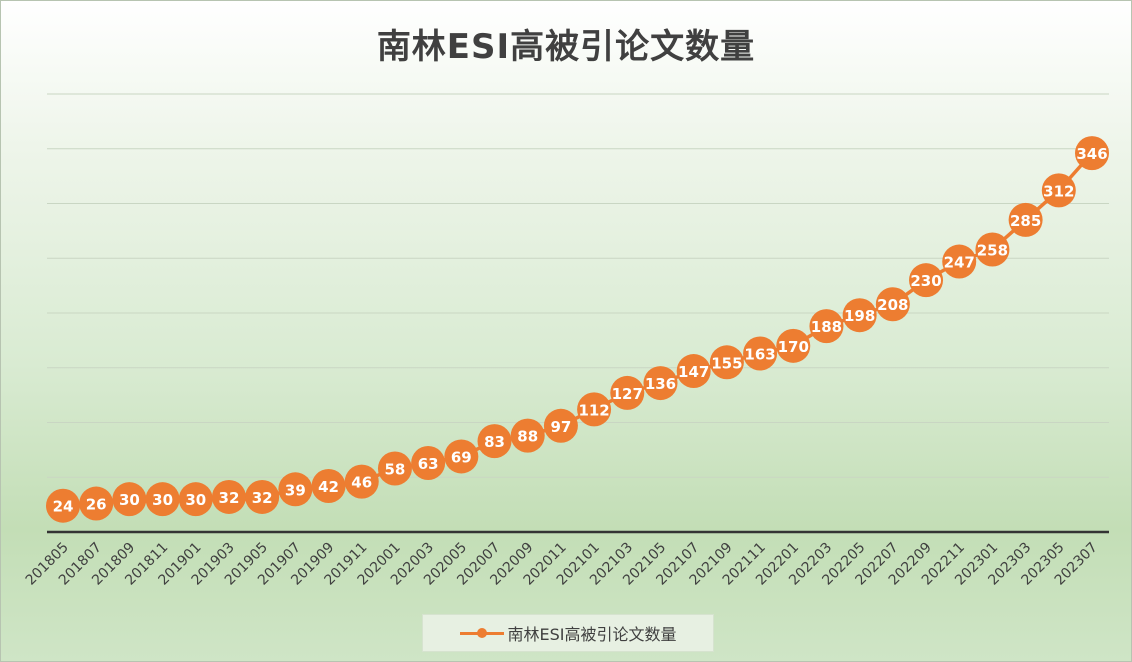 The width and height of the screenshot is (1132, 662). I want to click on data-label: 83, so click(494, 442).